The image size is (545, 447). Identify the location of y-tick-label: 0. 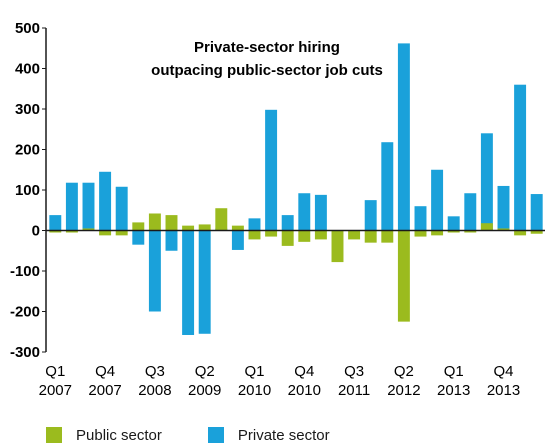
(36, 231).